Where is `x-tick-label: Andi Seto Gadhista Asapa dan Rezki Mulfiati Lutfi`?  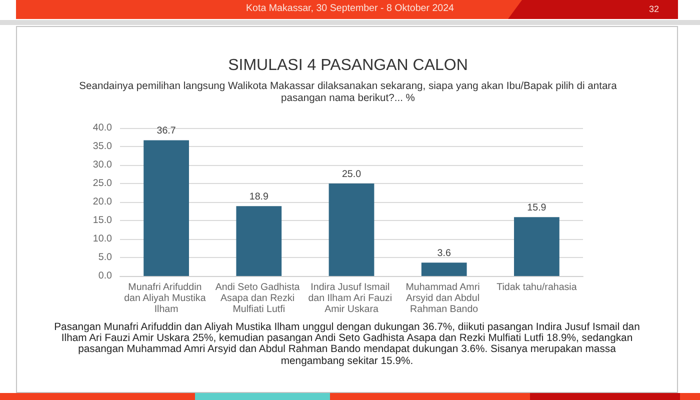
x-tick-label: Andi Seto Gadhista Asapa dan Rezki Mulfiati Lutfi is located at coordinates (258, 298).